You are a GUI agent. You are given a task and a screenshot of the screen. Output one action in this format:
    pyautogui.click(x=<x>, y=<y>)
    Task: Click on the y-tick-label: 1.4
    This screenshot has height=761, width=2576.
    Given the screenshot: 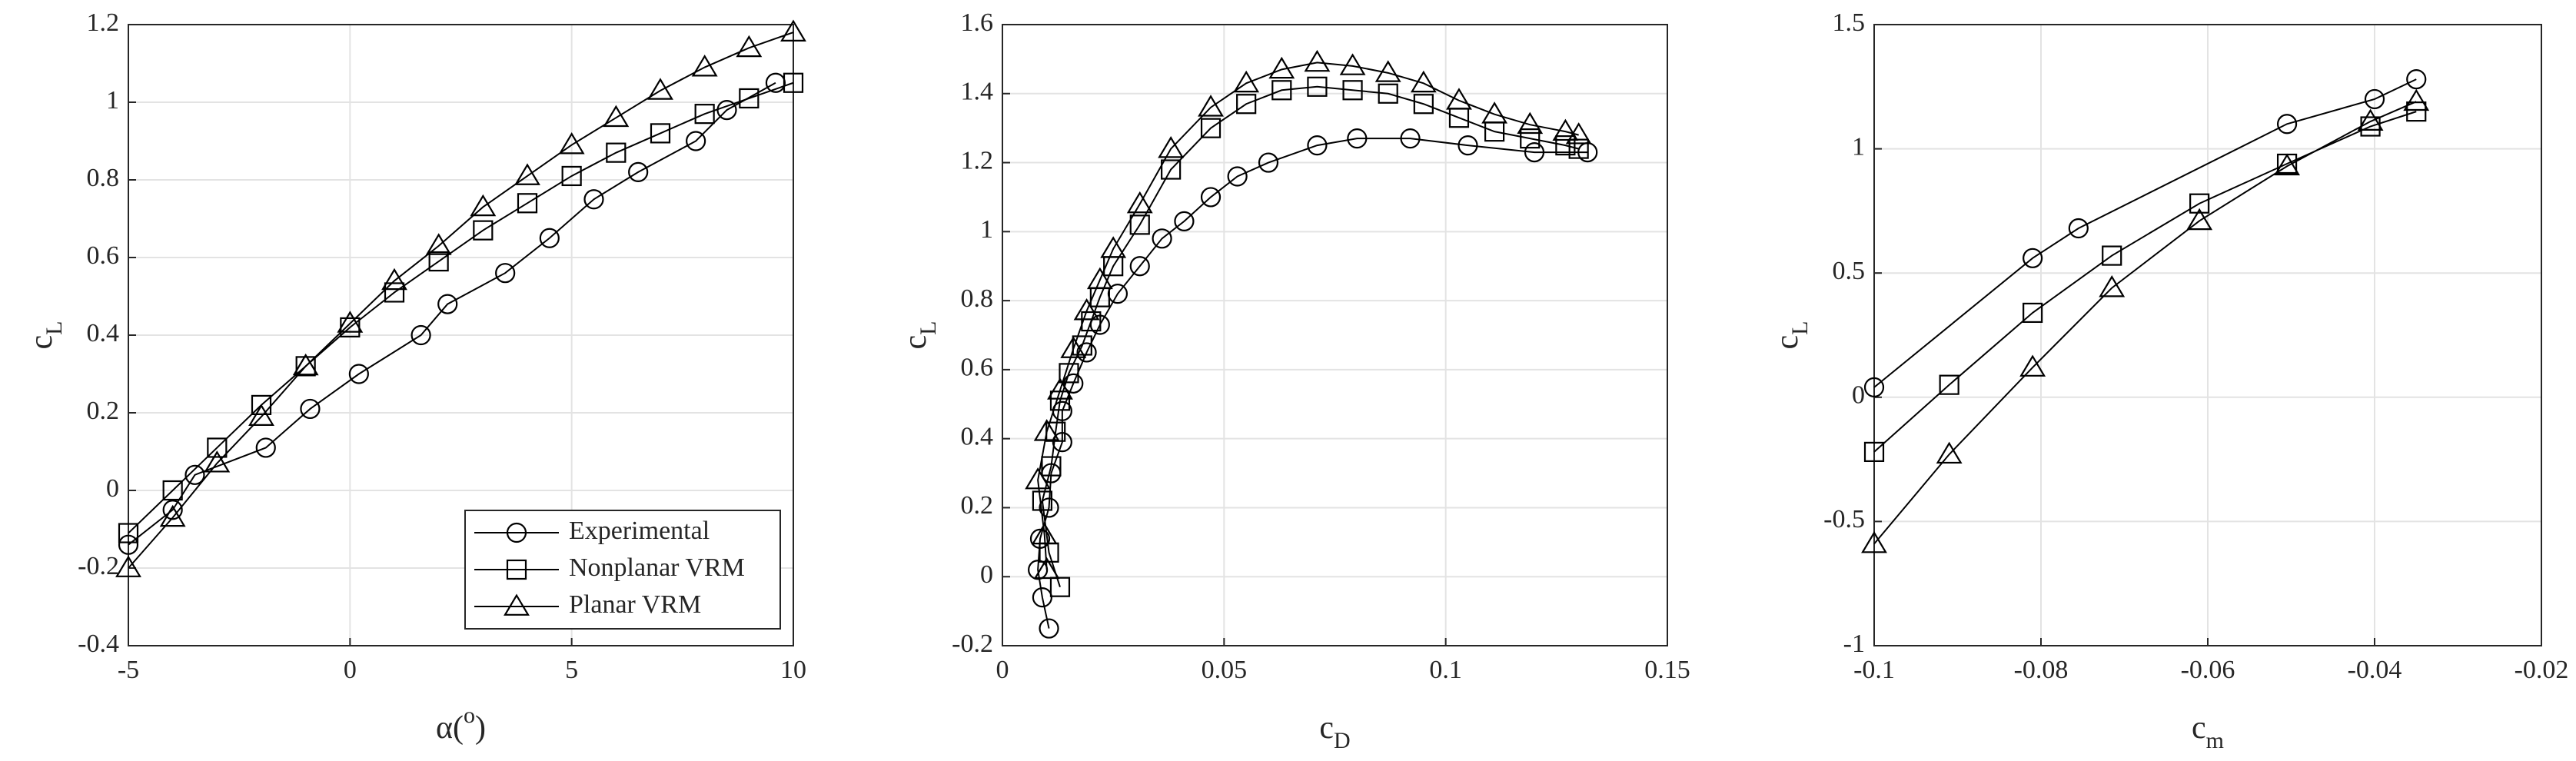 What is the action you would take?
    pyautogui.click(x=977, y=92)
    